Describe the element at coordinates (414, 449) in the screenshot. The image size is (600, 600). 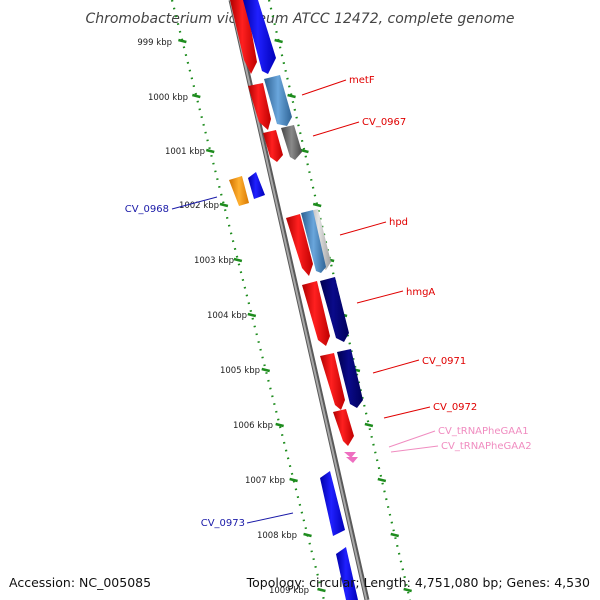
I see `leader-CV_tRNAPheGAA2` at that location.